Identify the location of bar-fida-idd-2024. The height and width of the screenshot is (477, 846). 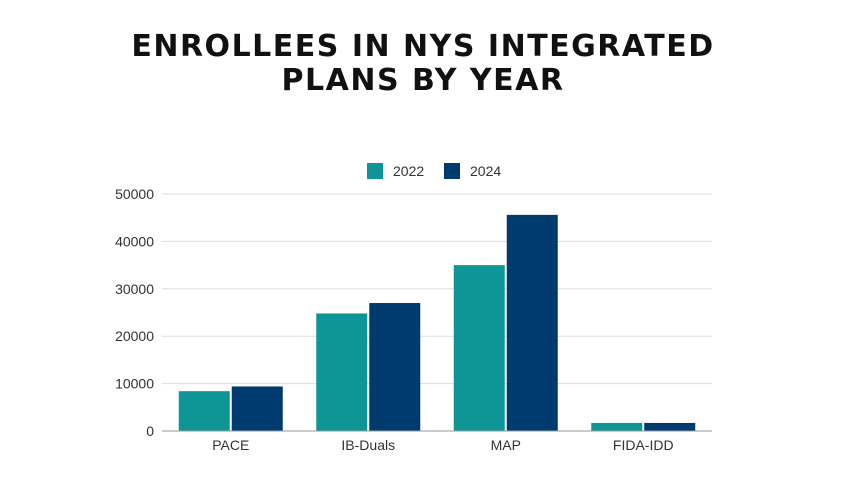
(670, 426).